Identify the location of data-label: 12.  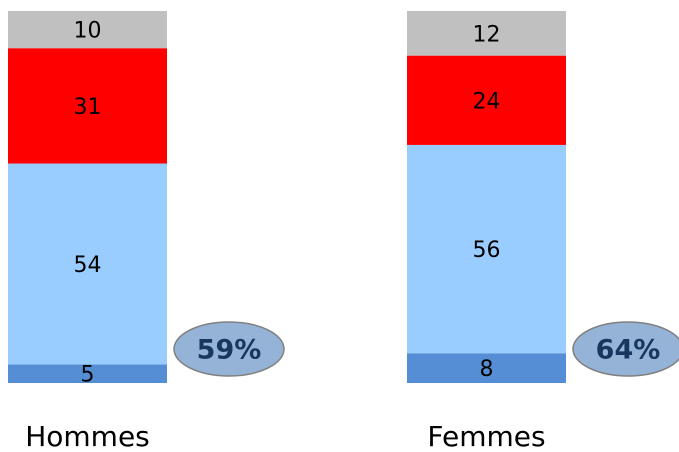
(487, 34).